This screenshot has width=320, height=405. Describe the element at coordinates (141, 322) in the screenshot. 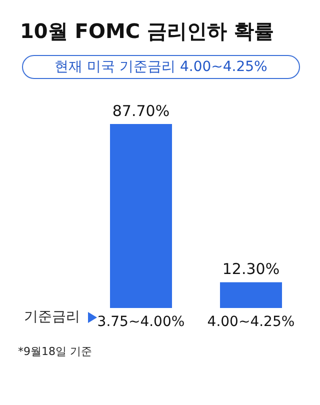

I see `x-tick-label: 3.75~4.00%` at that location.